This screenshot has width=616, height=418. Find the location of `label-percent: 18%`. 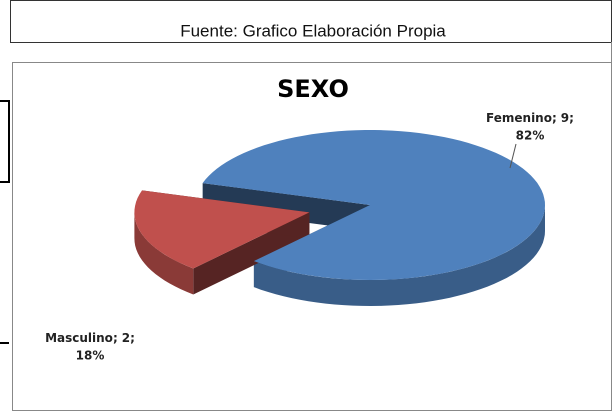

label-percent: 18% is located at coordinates (90, 356).